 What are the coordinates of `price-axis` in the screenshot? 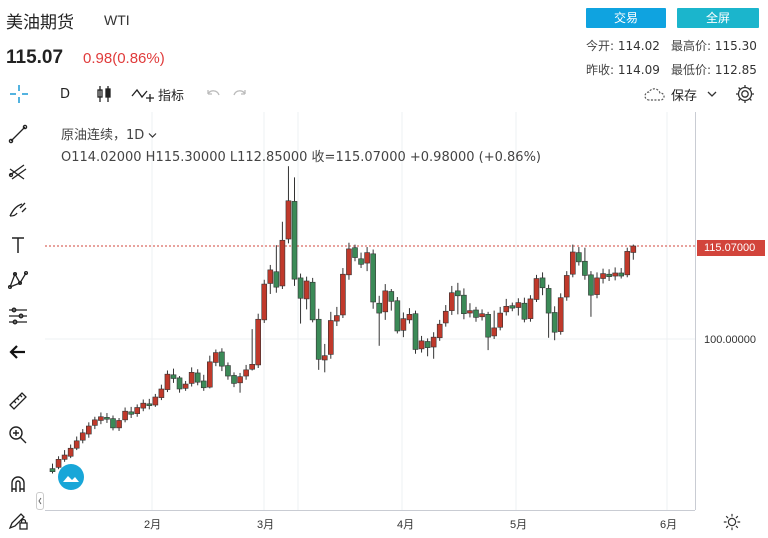 It's located at (731, 311).